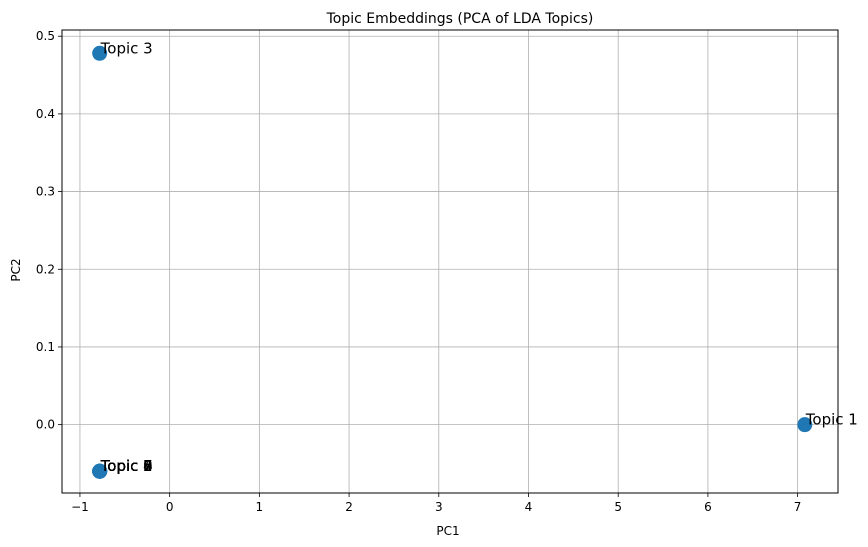  I want to click on y-tick-label: 0.3, so click(45, 192).